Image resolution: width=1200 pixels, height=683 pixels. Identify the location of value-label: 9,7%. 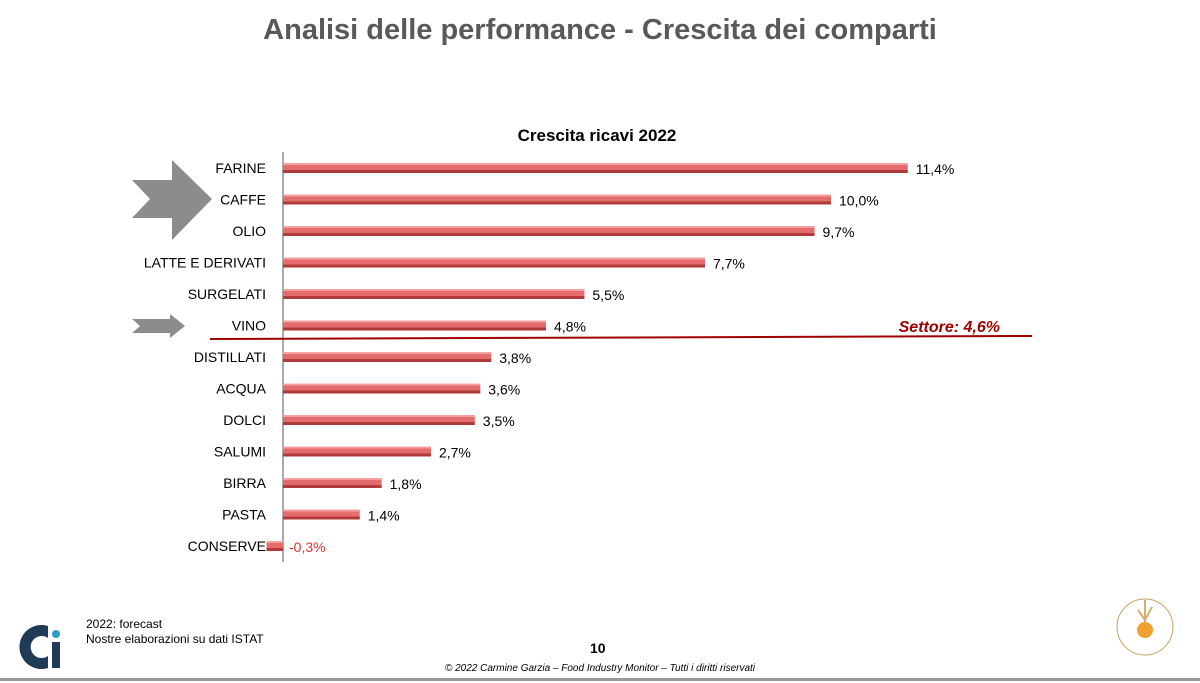
(839, 232).